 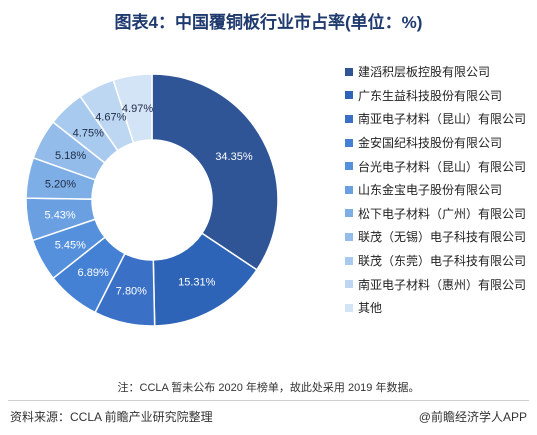 What do you see at coordinates (88, 133) in the screenshot?
I see `slice-label-9: 4.75%` at bounding box center [88, 133].